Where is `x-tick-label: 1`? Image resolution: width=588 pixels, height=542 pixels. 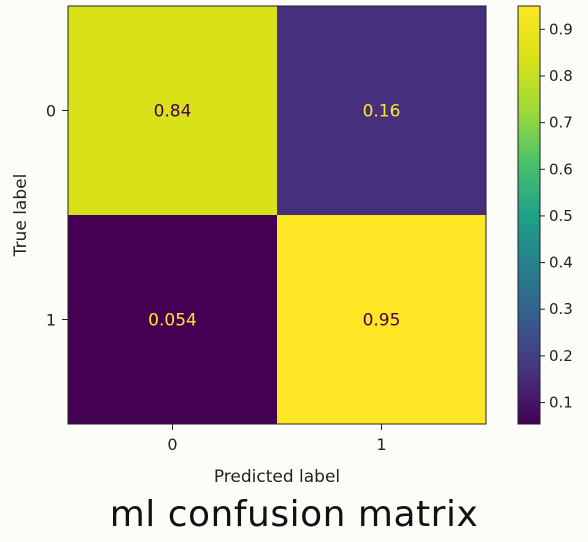
x-tick-label: 1 is located at coordinates (381, 444).